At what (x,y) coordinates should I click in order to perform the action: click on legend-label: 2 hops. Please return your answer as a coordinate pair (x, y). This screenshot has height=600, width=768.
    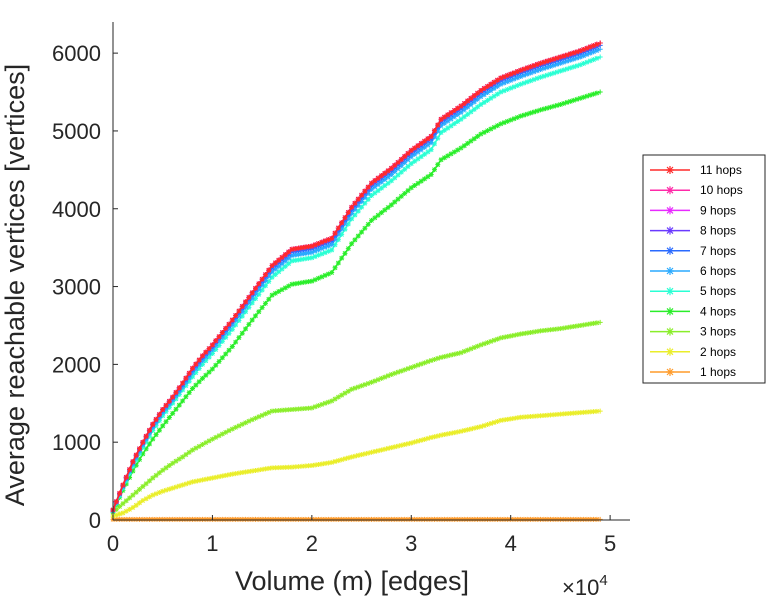
    Looking at the image, I should click on (718, 352).